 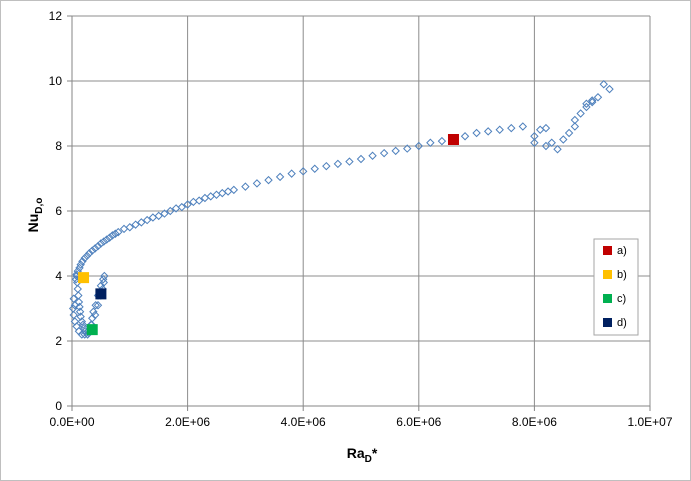 I want to click on x-tick-label: 2.0E+06, so click(x=187, y=422).